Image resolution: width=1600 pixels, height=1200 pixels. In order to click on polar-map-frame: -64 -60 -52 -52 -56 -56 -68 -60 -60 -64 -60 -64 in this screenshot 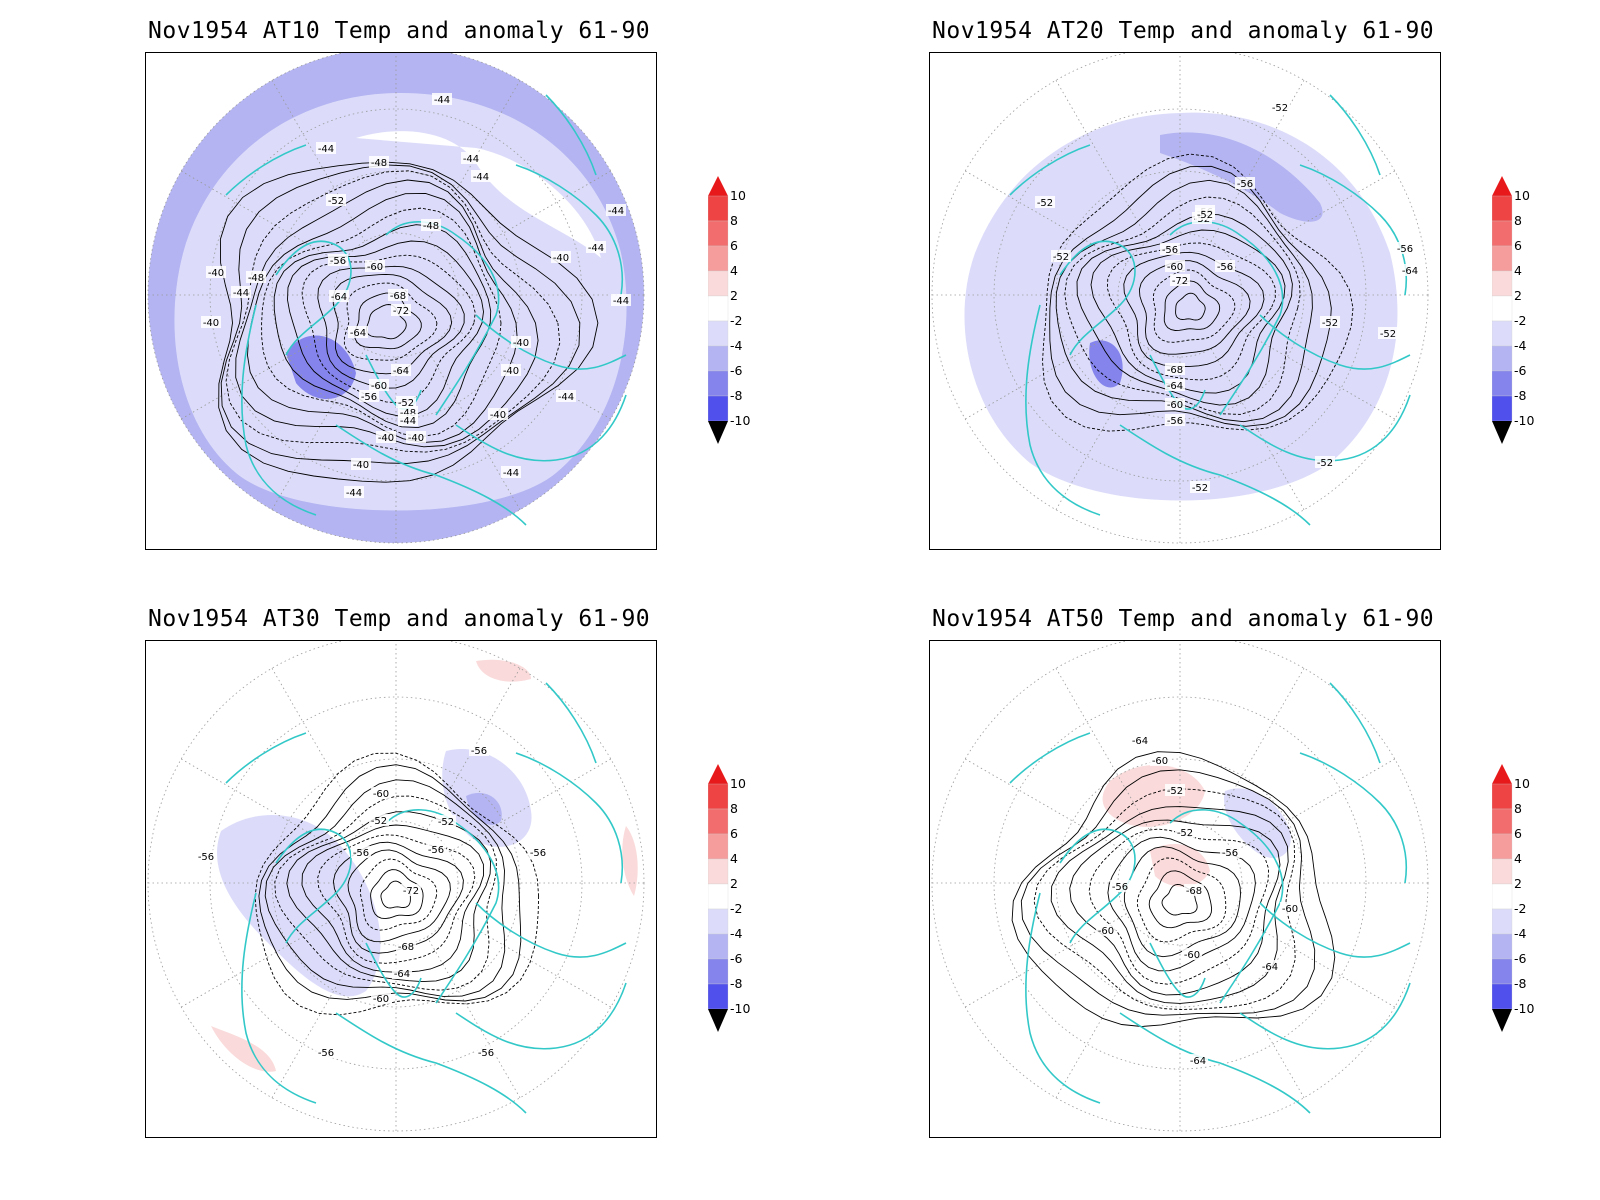, I will do `click(1185, 889)`.